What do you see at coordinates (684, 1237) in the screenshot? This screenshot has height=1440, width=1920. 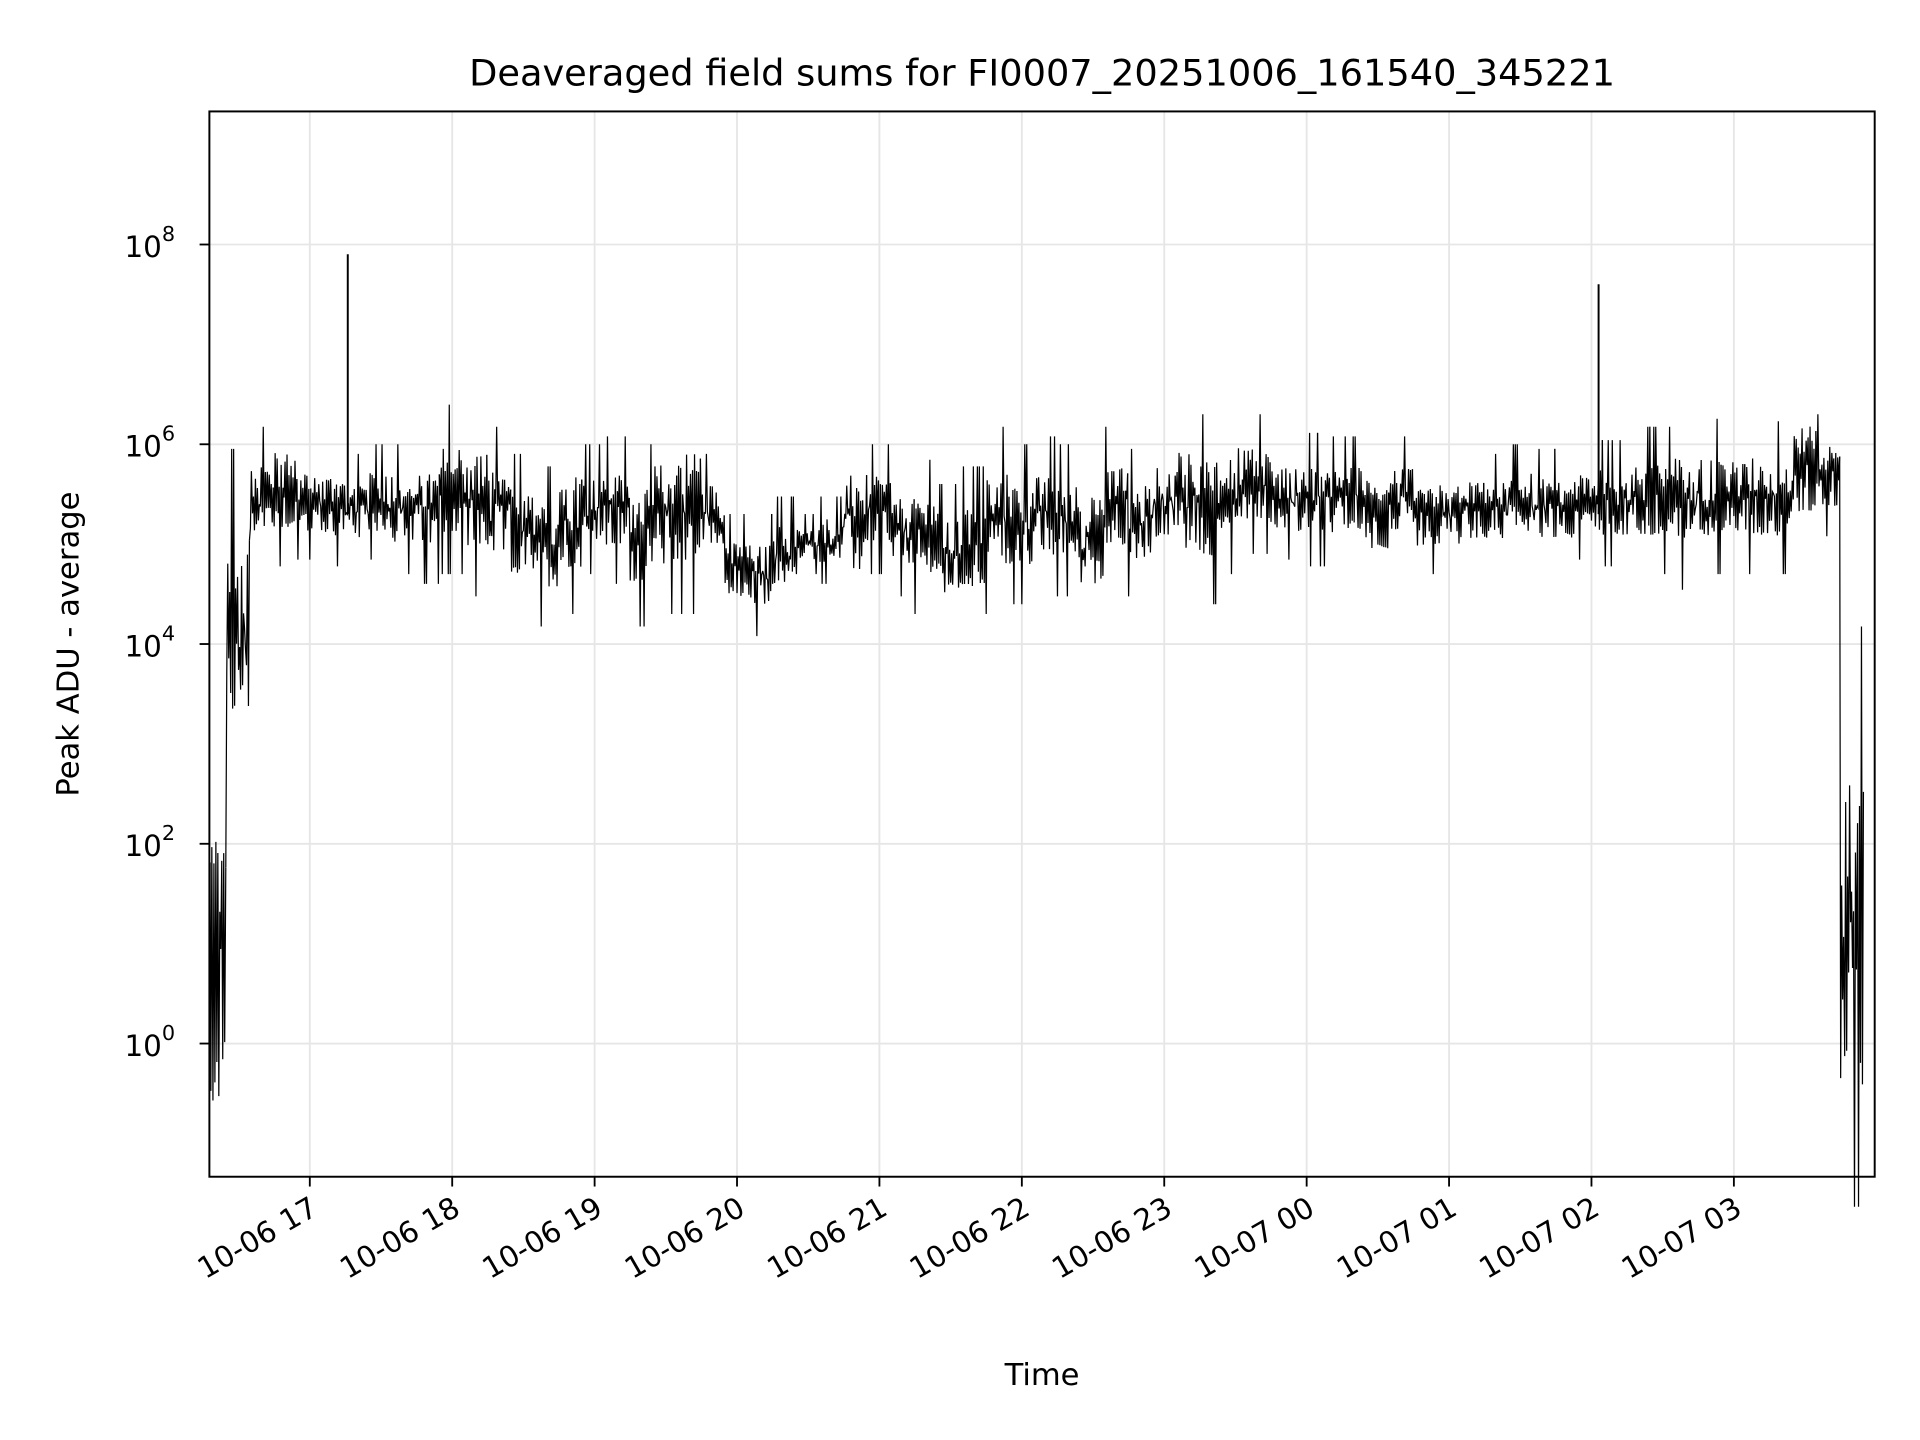 I see `x-tick-label: 10-06 20` at bounding box center [684, 1237].